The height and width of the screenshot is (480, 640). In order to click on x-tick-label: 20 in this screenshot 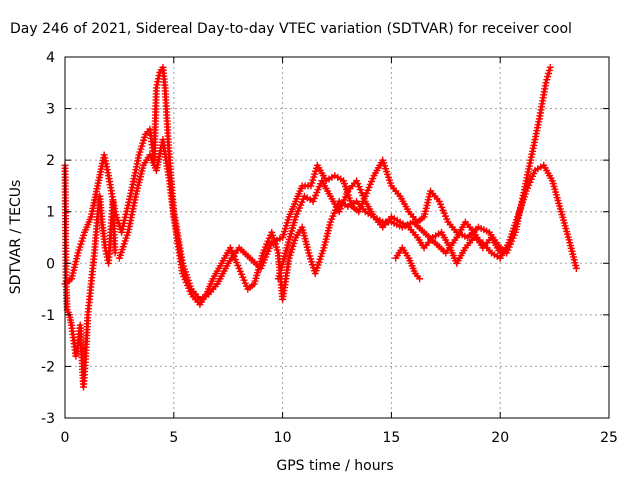, I will do `click(500, 438)`.